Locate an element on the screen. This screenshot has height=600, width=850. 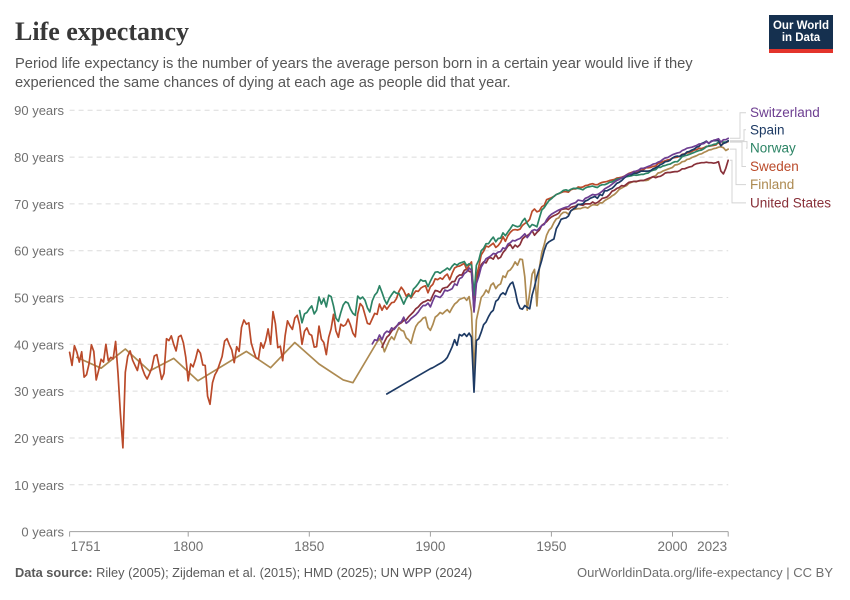
svg-text: 1850 is located at coordinates (309, 546).